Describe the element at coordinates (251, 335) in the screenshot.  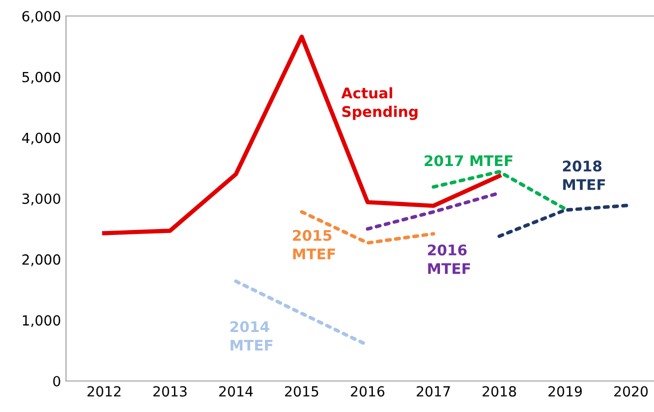
I see `series-label: 2014 MTEF` at that location.